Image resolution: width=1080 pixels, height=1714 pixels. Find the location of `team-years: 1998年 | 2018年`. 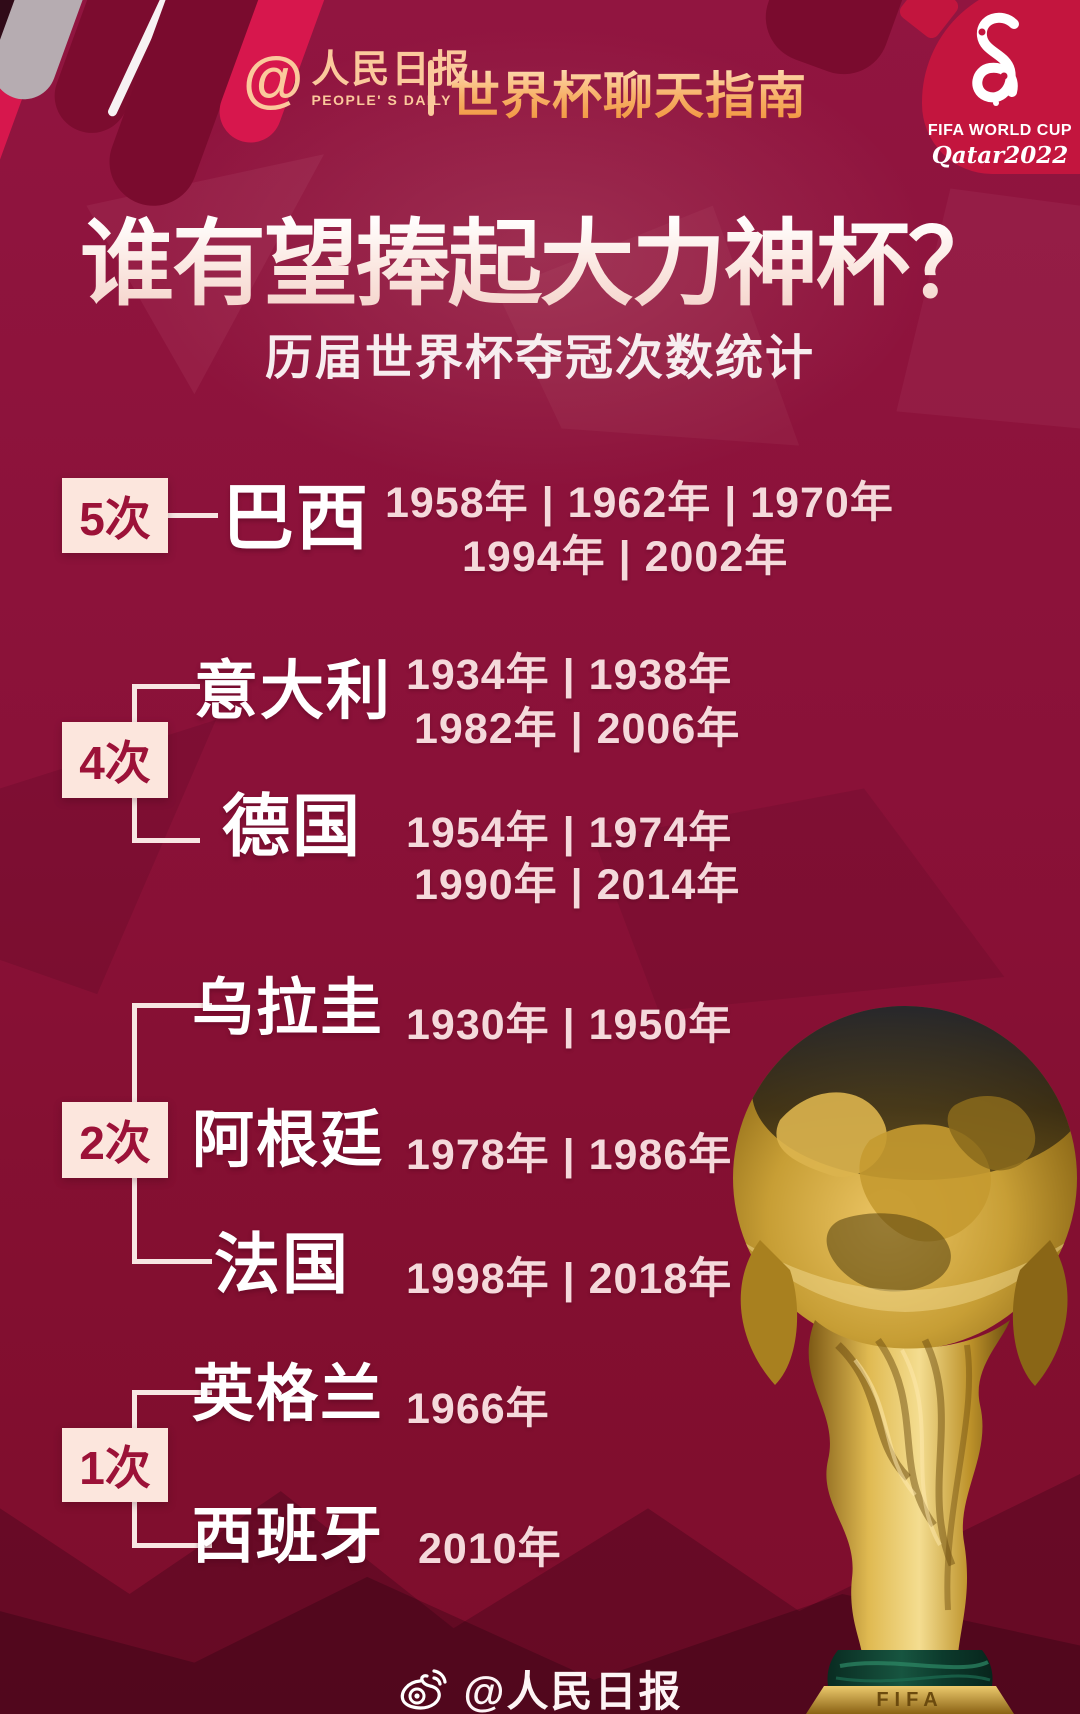

team-years: 1998年 | 2018年 is located at coordinates (569, 1279).